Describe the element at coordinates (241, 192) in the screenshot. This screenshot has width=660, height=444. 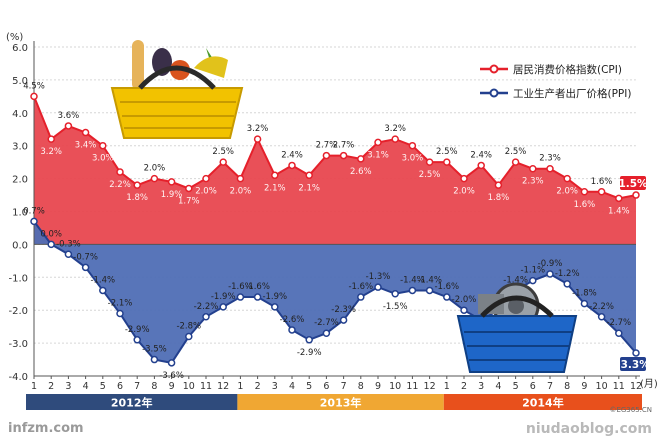
I see `cpi-data-label: 2.0%` at that location.